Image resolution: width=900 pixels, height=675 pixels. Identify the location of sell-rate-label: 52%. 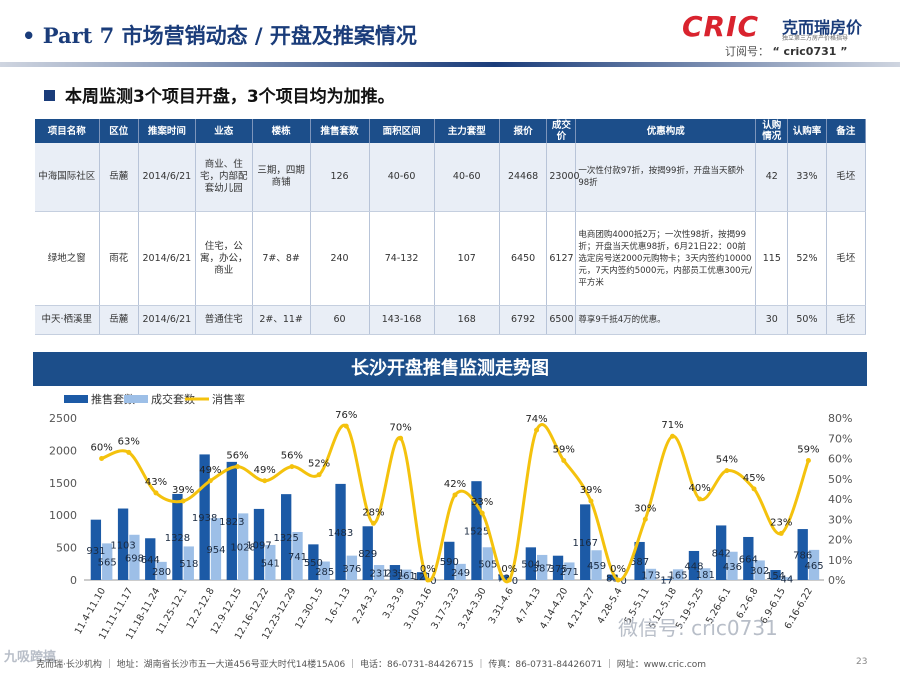
(319, 464).